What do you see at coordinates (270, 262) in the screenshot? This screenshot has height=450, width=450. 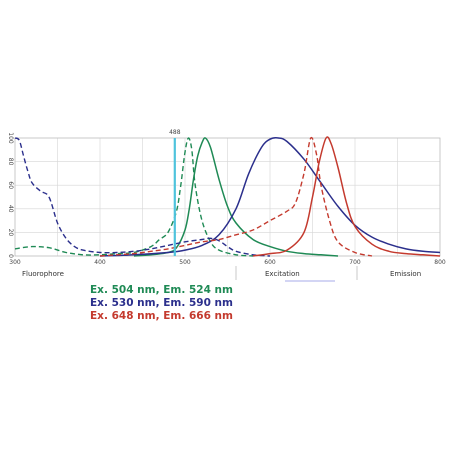 I see `x-tick-label: 600` at bounding box center [270, 262].